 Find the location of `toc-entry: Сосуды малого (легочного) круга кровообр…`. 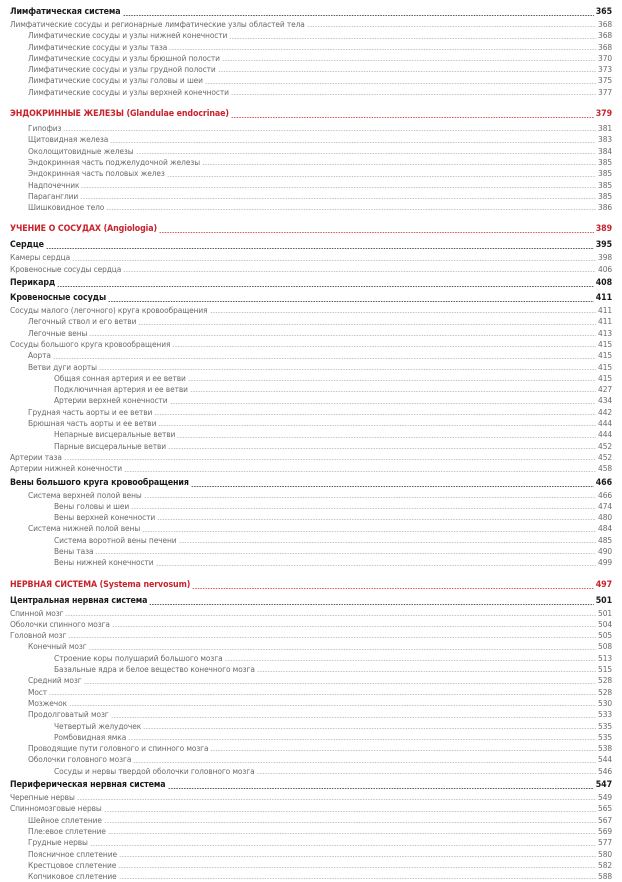

toc-entry: Сосуды малого (легочного) круга кровообр… is located at coordinates (311, 310).